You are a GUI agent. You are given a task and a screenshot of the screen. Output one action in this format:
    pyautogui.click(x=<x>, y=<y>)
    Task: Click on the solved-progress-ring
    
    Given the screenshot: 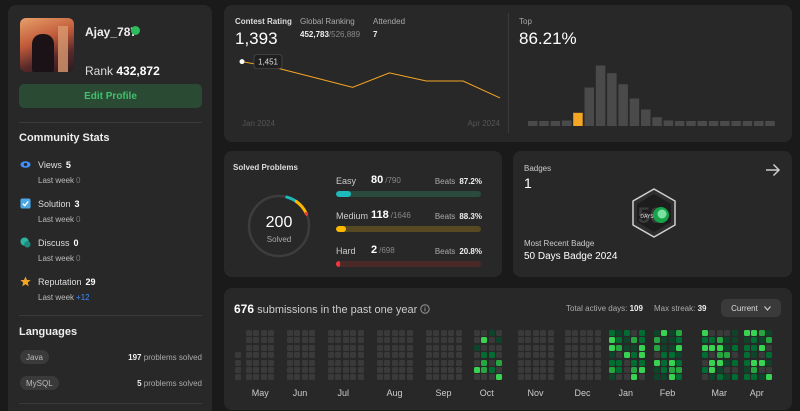 What is the action you would take?
    pyautogui.click(x=279, y=226)
    